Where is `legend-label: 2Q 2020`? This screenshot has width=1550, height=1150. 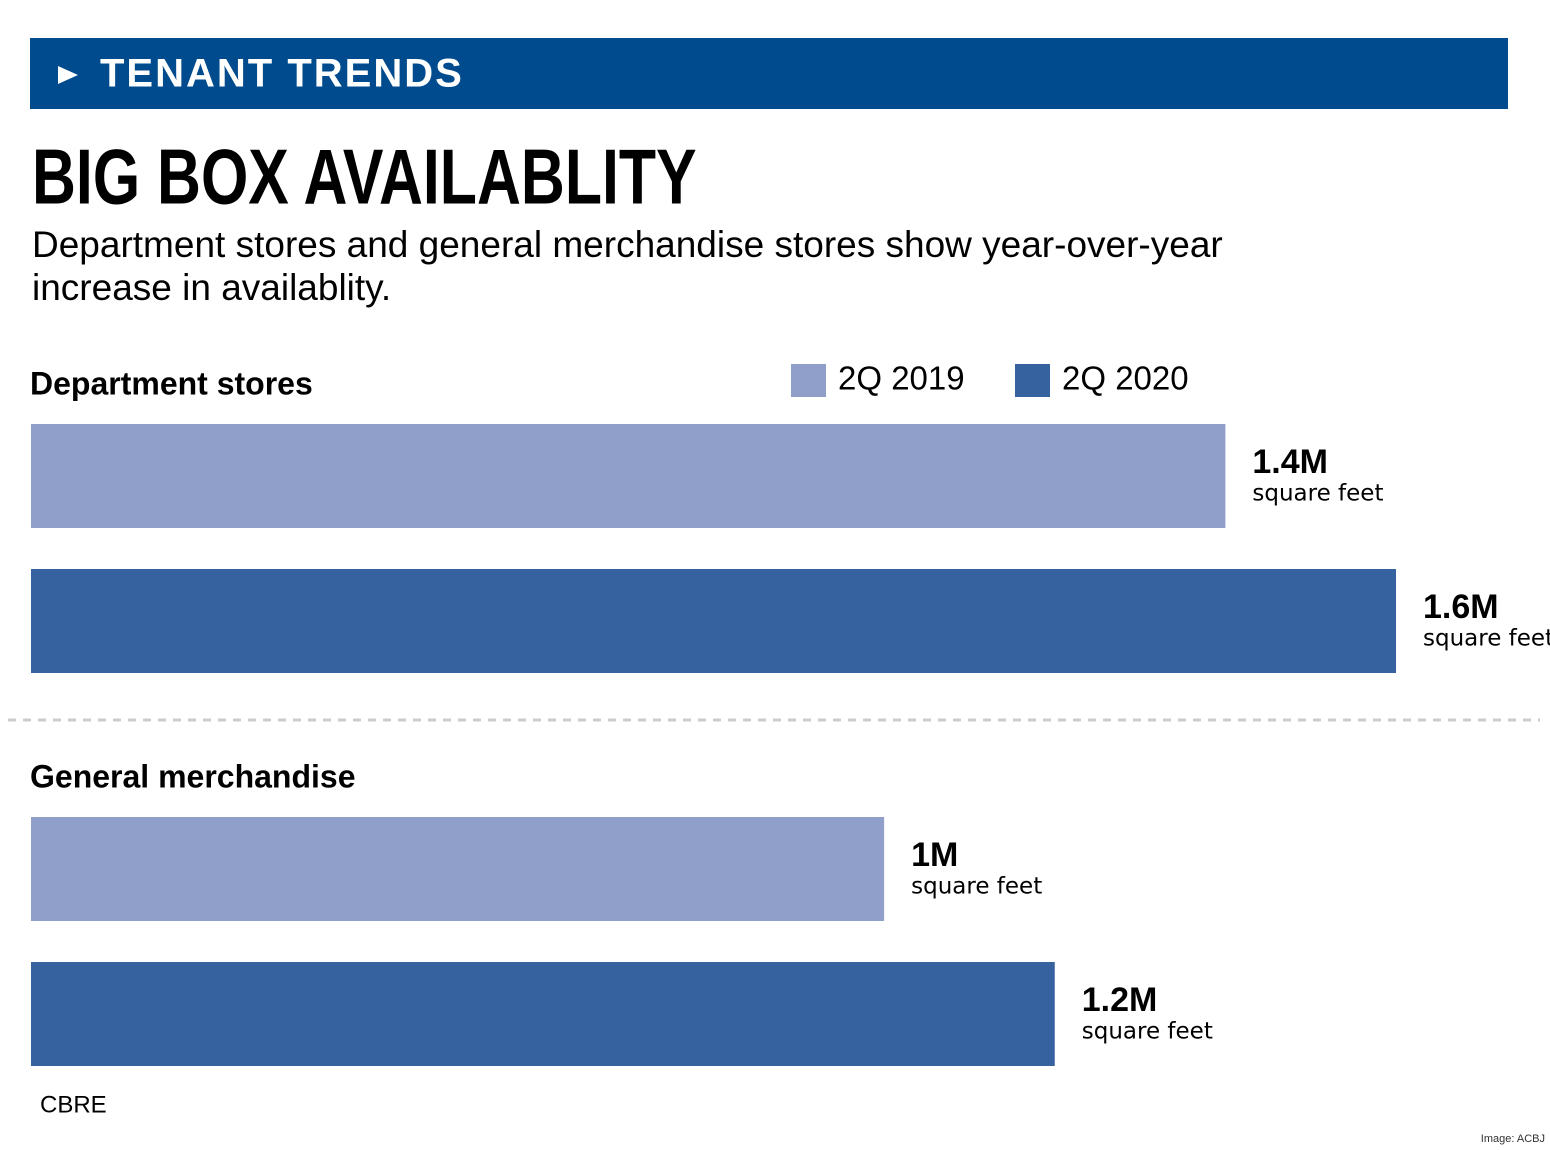
legend-label: 2Q 2020 is located at coordinates (1125, 378).